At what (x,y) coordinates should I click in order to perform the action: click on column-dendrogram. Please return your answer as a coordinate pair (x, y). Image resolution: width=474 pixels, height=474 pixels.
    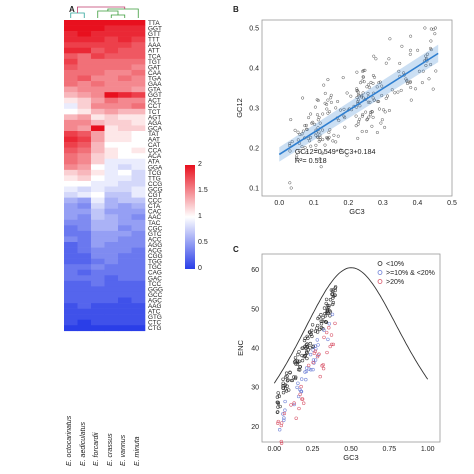
    Looking at the image, I should click on (104, 12).